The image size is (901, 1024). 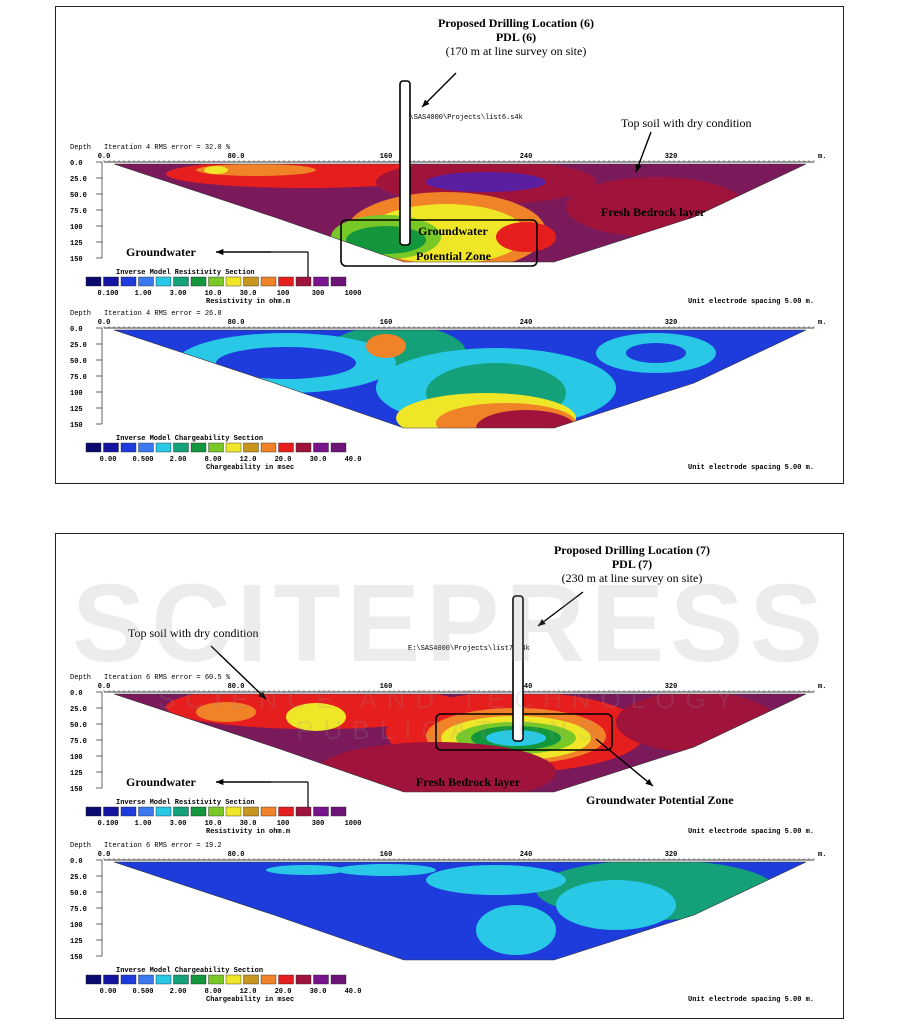 What do you see at coordinates (671, 157) in the screenshot?
I see `pdl6-res-x-tick: 320` at bounding box center [671, 157].